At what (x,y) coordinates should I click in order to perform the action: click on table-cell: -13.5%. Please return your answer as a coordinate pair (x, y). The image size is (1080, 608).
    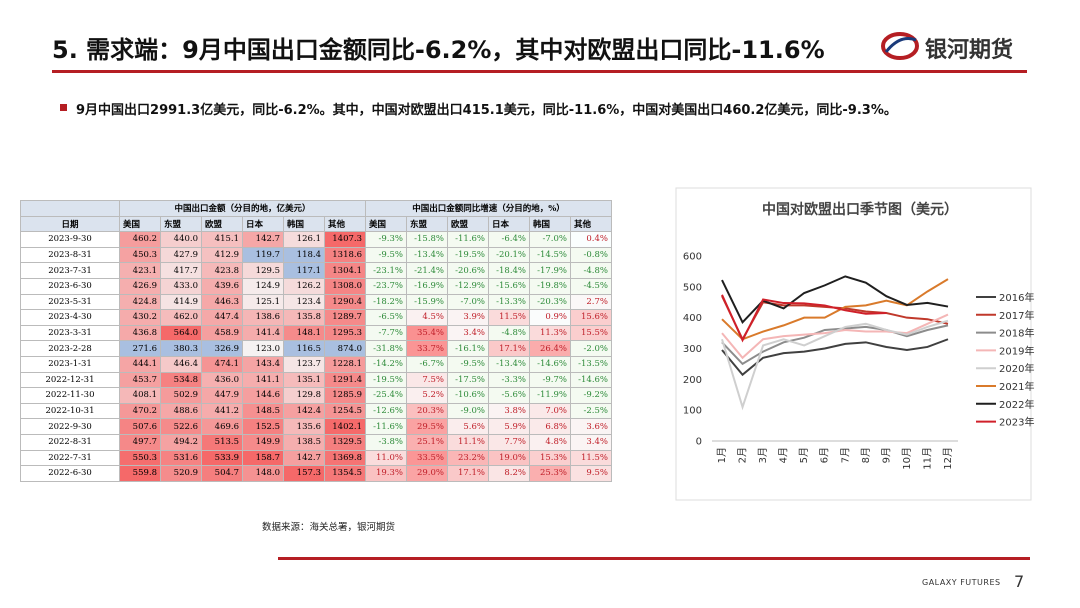
    Looking at the image, I should click on (591, 364).